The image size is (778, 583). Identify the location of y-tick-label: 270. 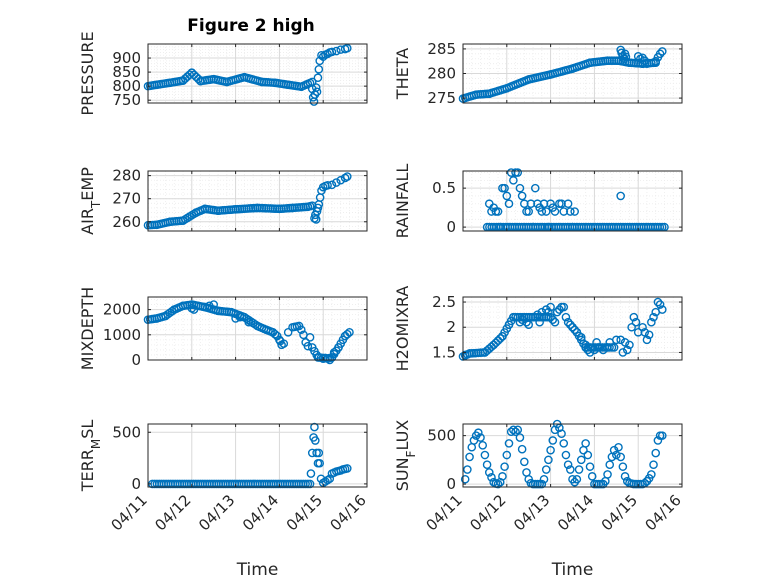
(126, 199).